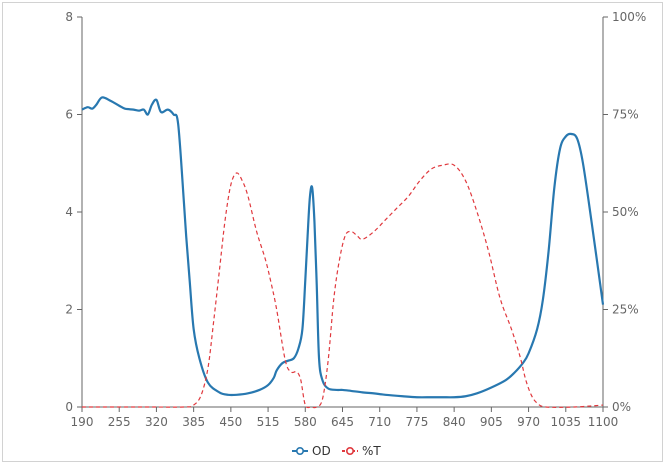 This screenshot has height=466, width=667. I want to click on y-right-tick-label: 100%, so click(629, 17).